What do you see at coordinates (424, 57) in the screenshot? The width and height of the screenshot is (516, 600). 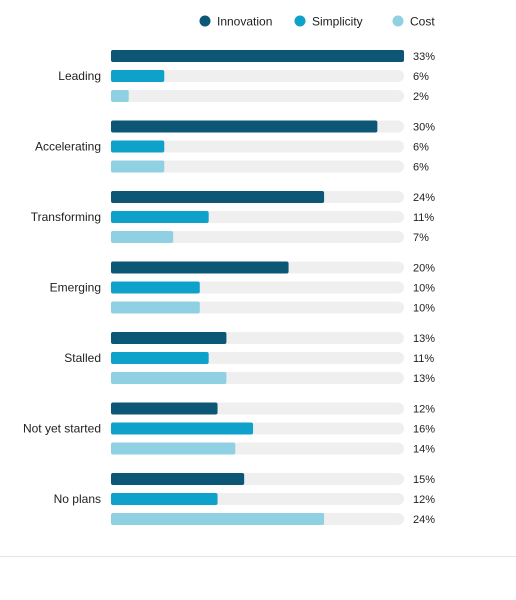 I see `data-label: 33%` at bounding box center [424, 57].